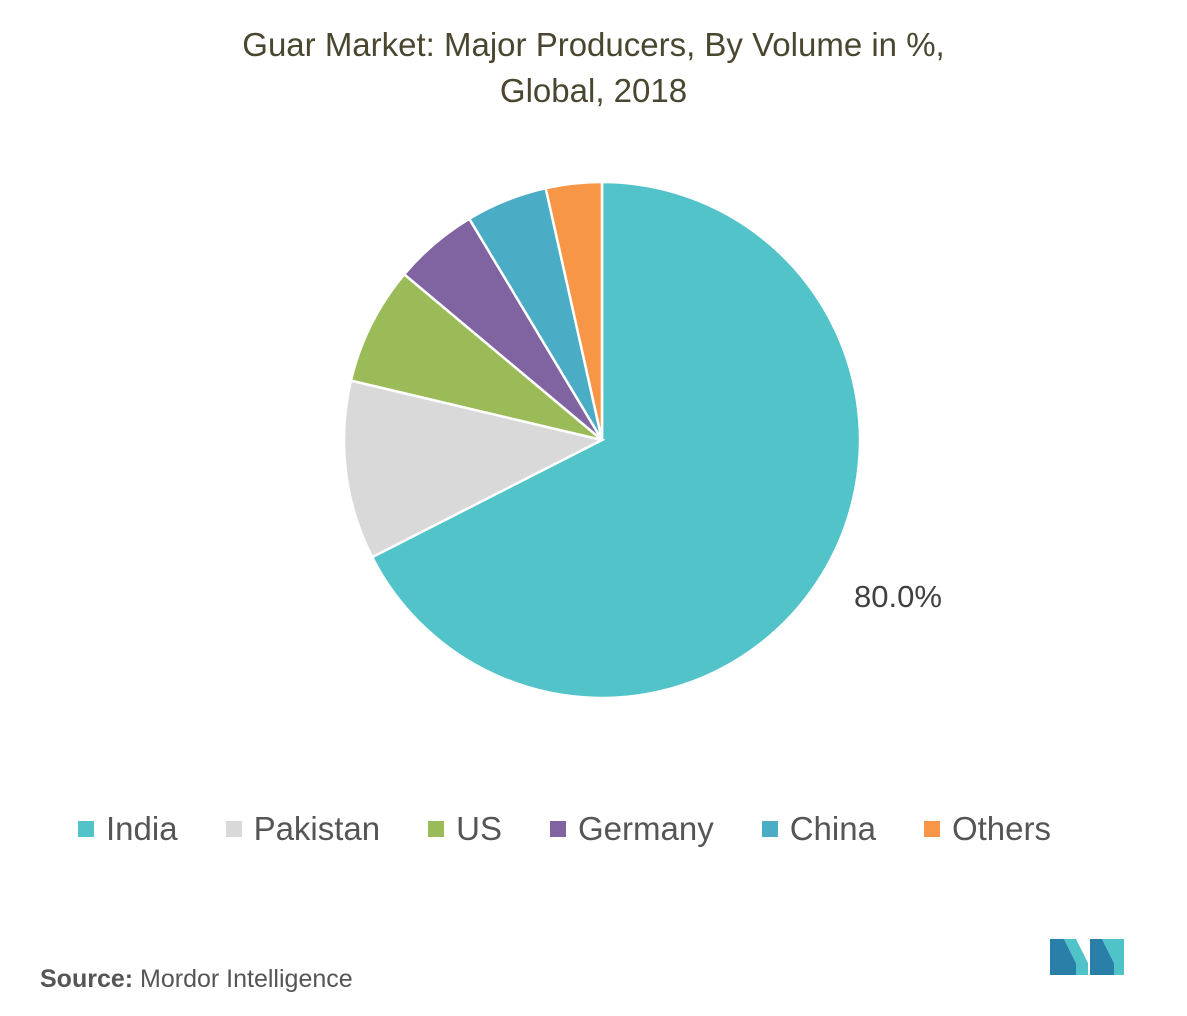 Image resolution: width=1187 pixels, height=1016 pixels. I want to click on legend-label: India, so click(142, 828).